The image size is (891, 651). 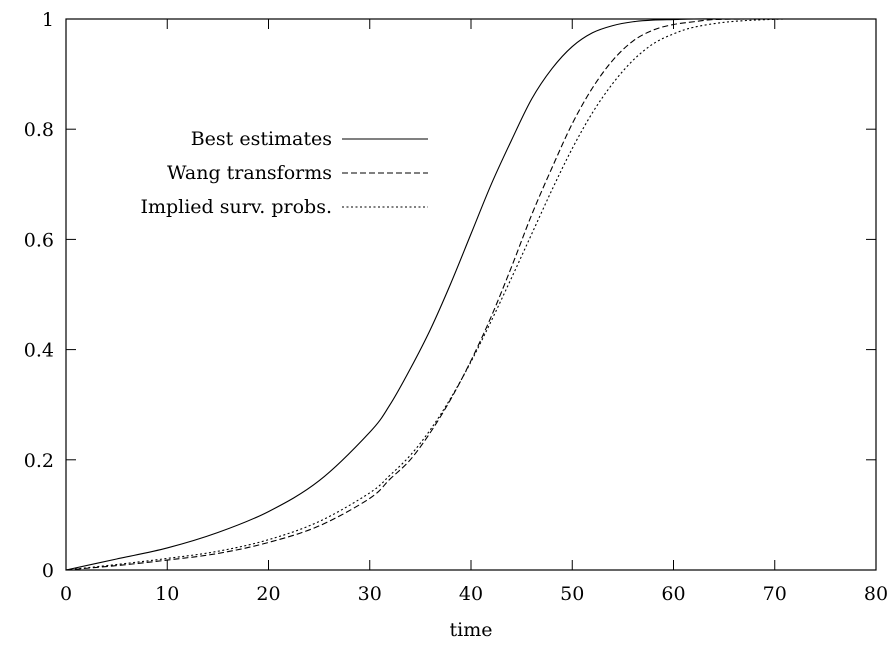 I want to click on y-tick-label: 0.2, so click(x=39, y=461).